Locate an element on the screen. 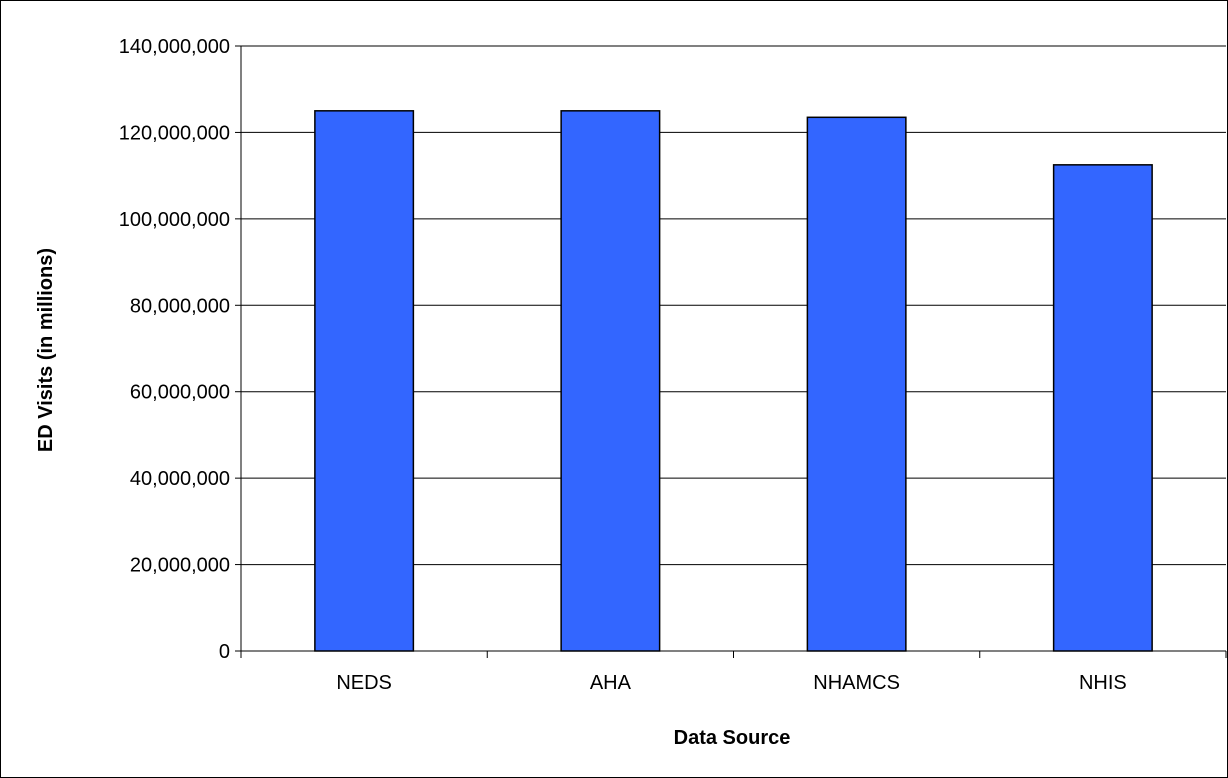 Image resolution: width=1228 pixels, height=778 pixels. y-tick-label: 0 is located at coordinates (224, 652).